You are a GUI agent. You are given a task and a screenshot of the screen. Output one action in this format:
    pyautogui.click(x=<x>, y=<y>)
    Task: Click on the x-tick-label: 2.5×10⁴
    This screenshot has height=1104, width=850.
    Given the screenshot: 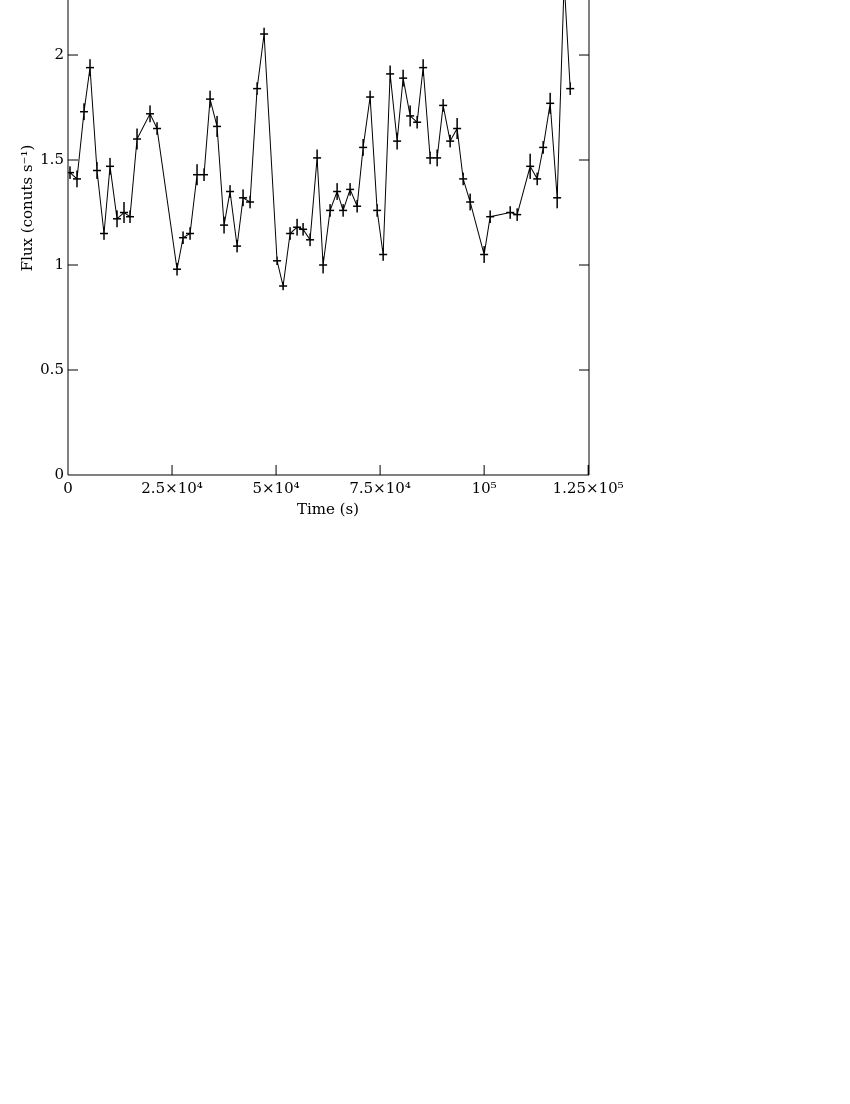 What is the action you would take?
    pyautogui.click(x=172, y=488)
    